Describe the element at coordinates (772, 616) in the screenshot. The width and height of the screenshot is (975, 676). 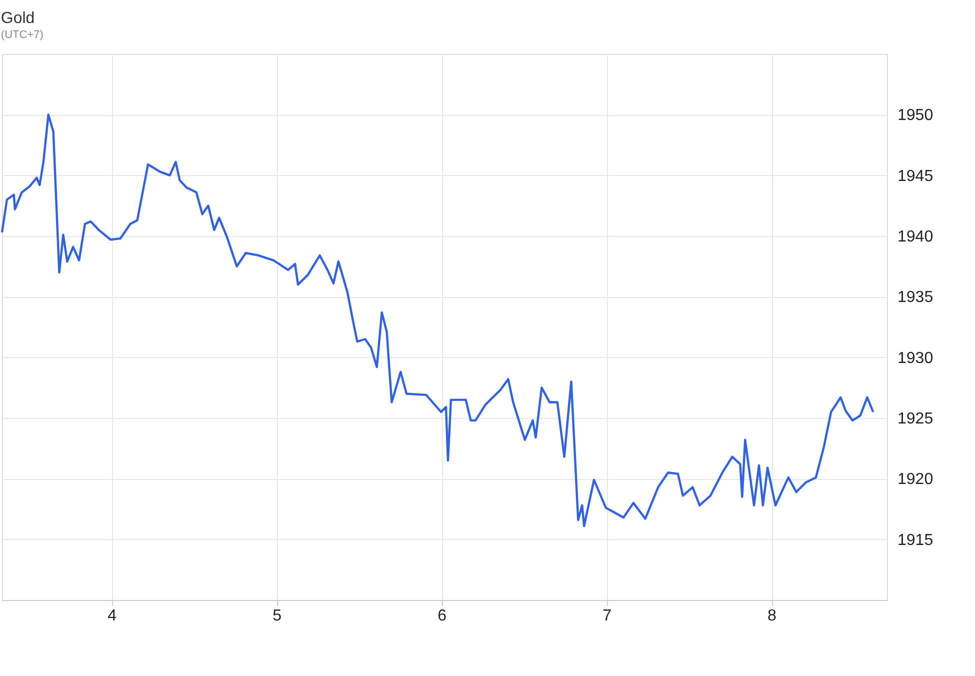
I see `x-tick-label: 8` at that location.